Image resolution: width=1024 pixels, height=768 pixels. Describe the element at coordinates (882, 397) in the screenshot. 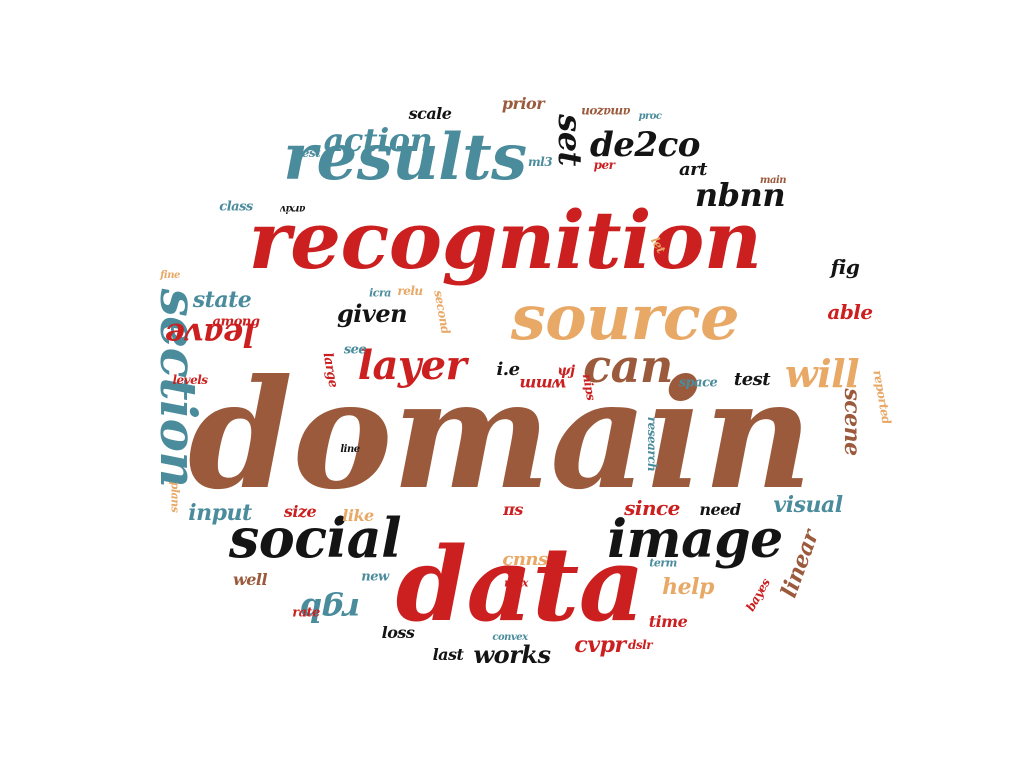

I see `cloud-word: reported` at that location.